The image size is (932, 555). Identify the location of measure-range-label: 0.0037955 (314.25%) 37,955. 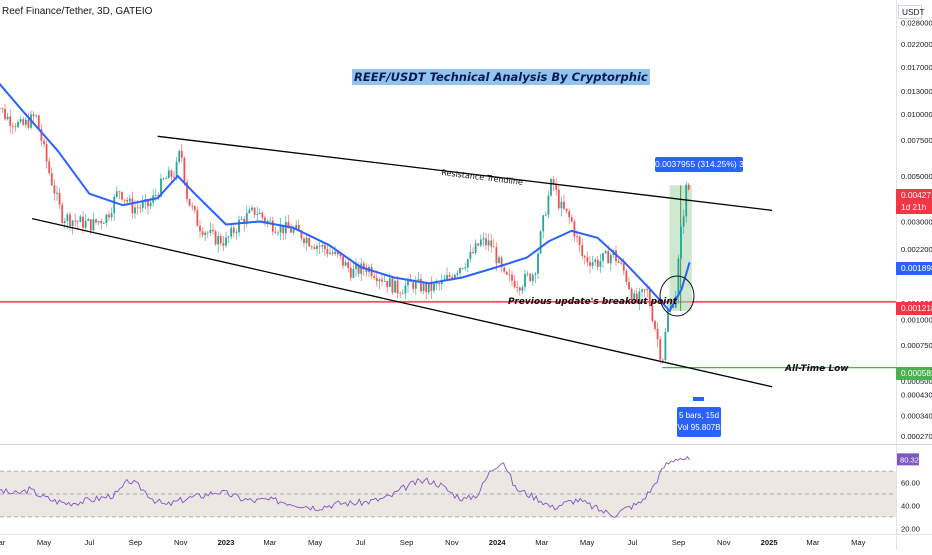
(710, 164).